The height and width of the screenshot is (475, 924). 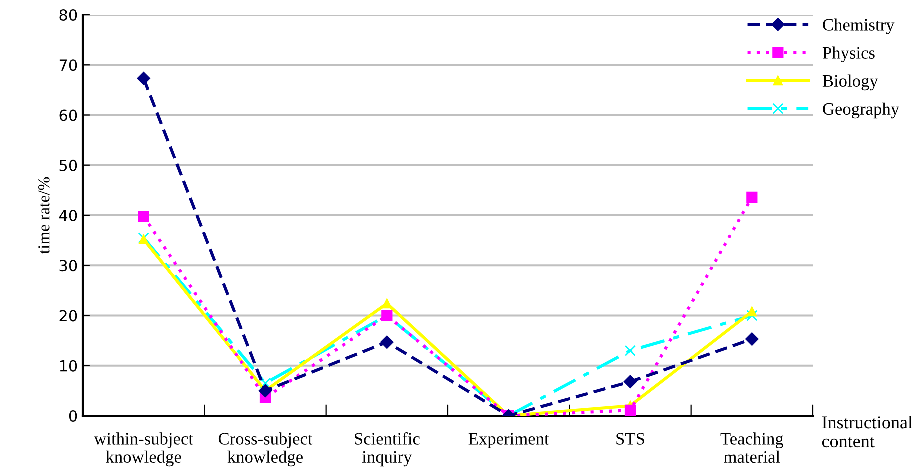 I want to click on y-axis-title: time rate/%, so click(x=44, y=215).